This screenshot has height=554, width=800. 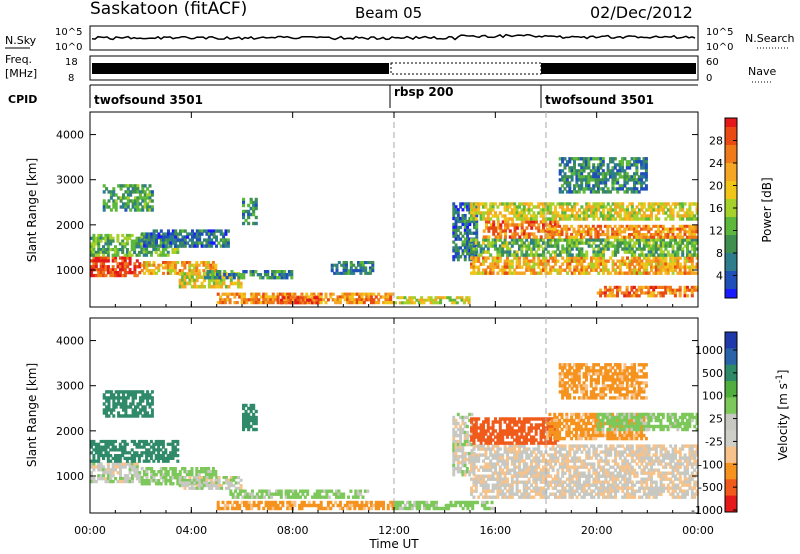 I want to click on freq-band-c, so click(x=618, y=68).